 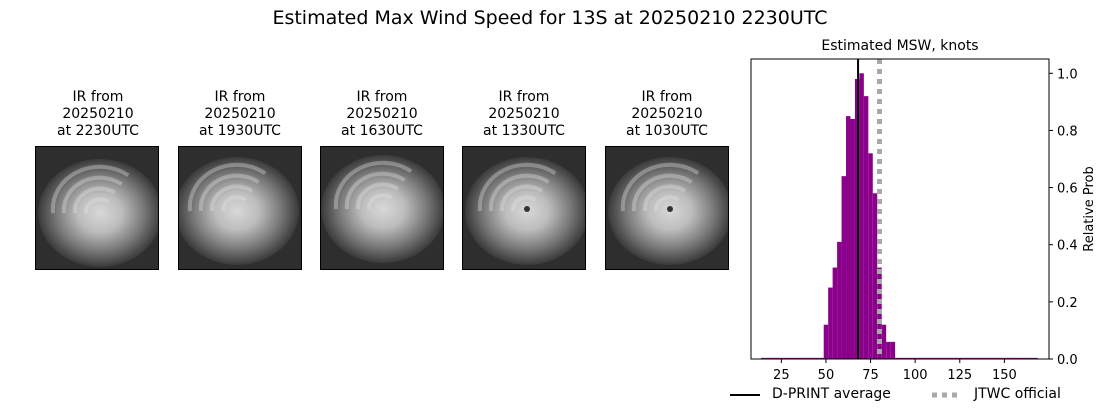 I want to click on y-tick-label: 0.0, so click(x=1067, y=360).